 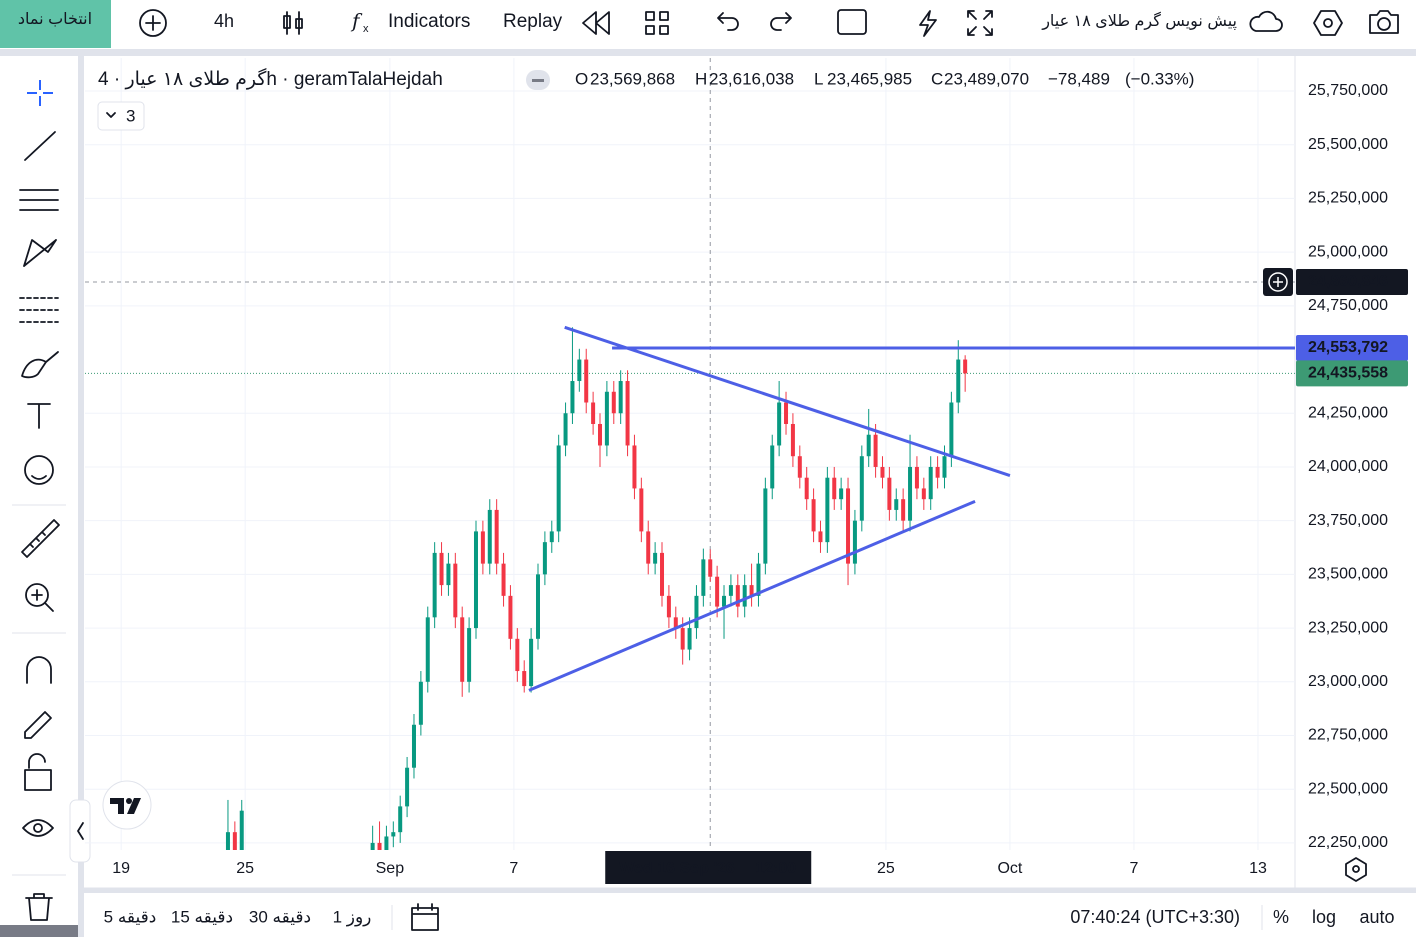 What do you see at coordinates (40, 538) in the screenshot?
I see `ruler-tool` at bounding box center [40, 538].